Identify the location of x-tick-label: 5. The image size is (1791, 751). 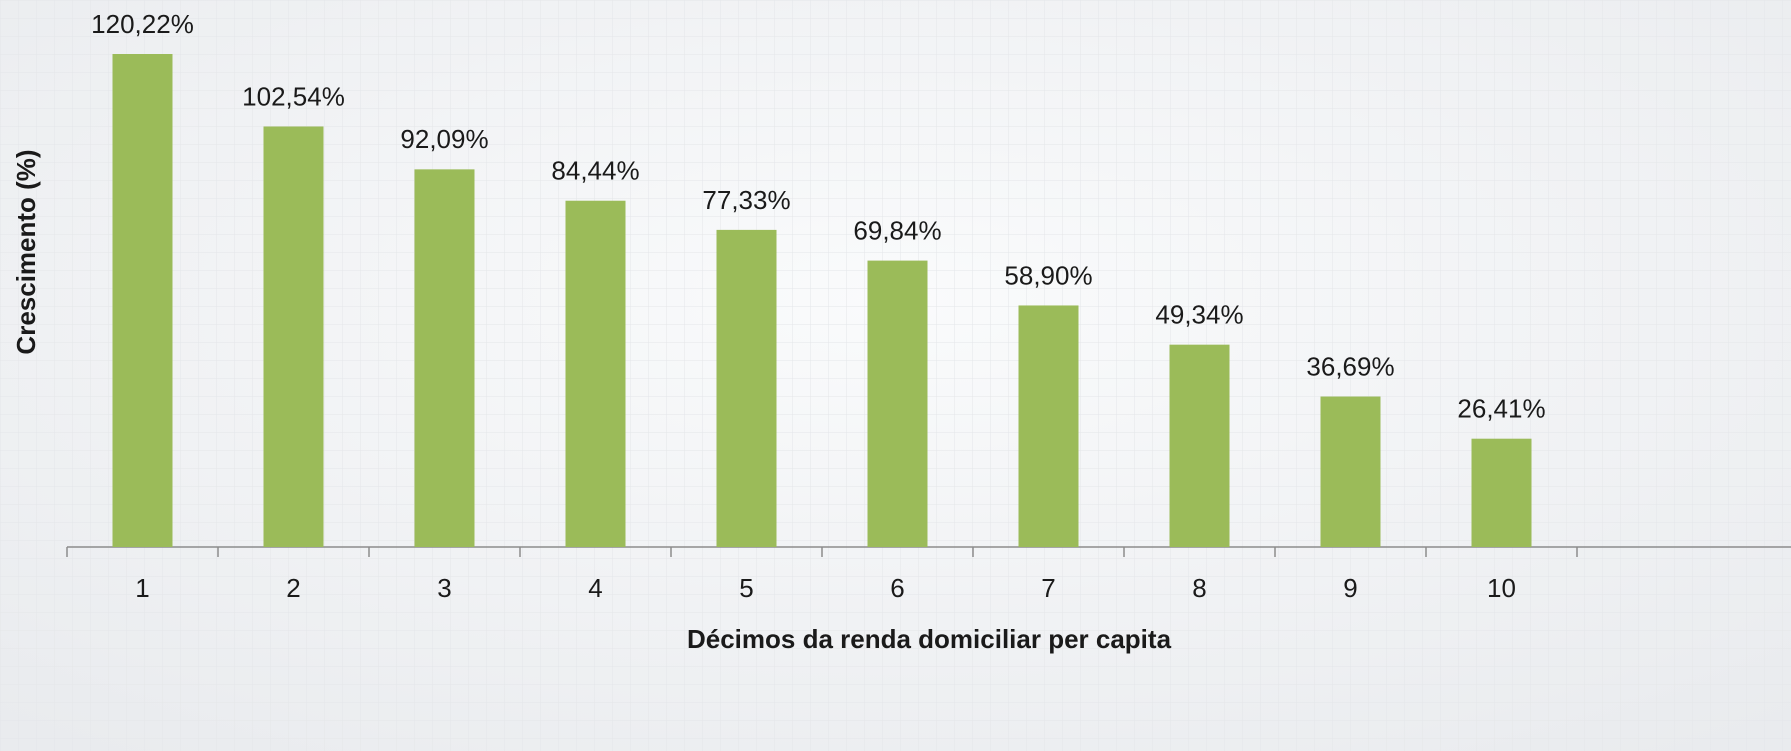
(746, 588).